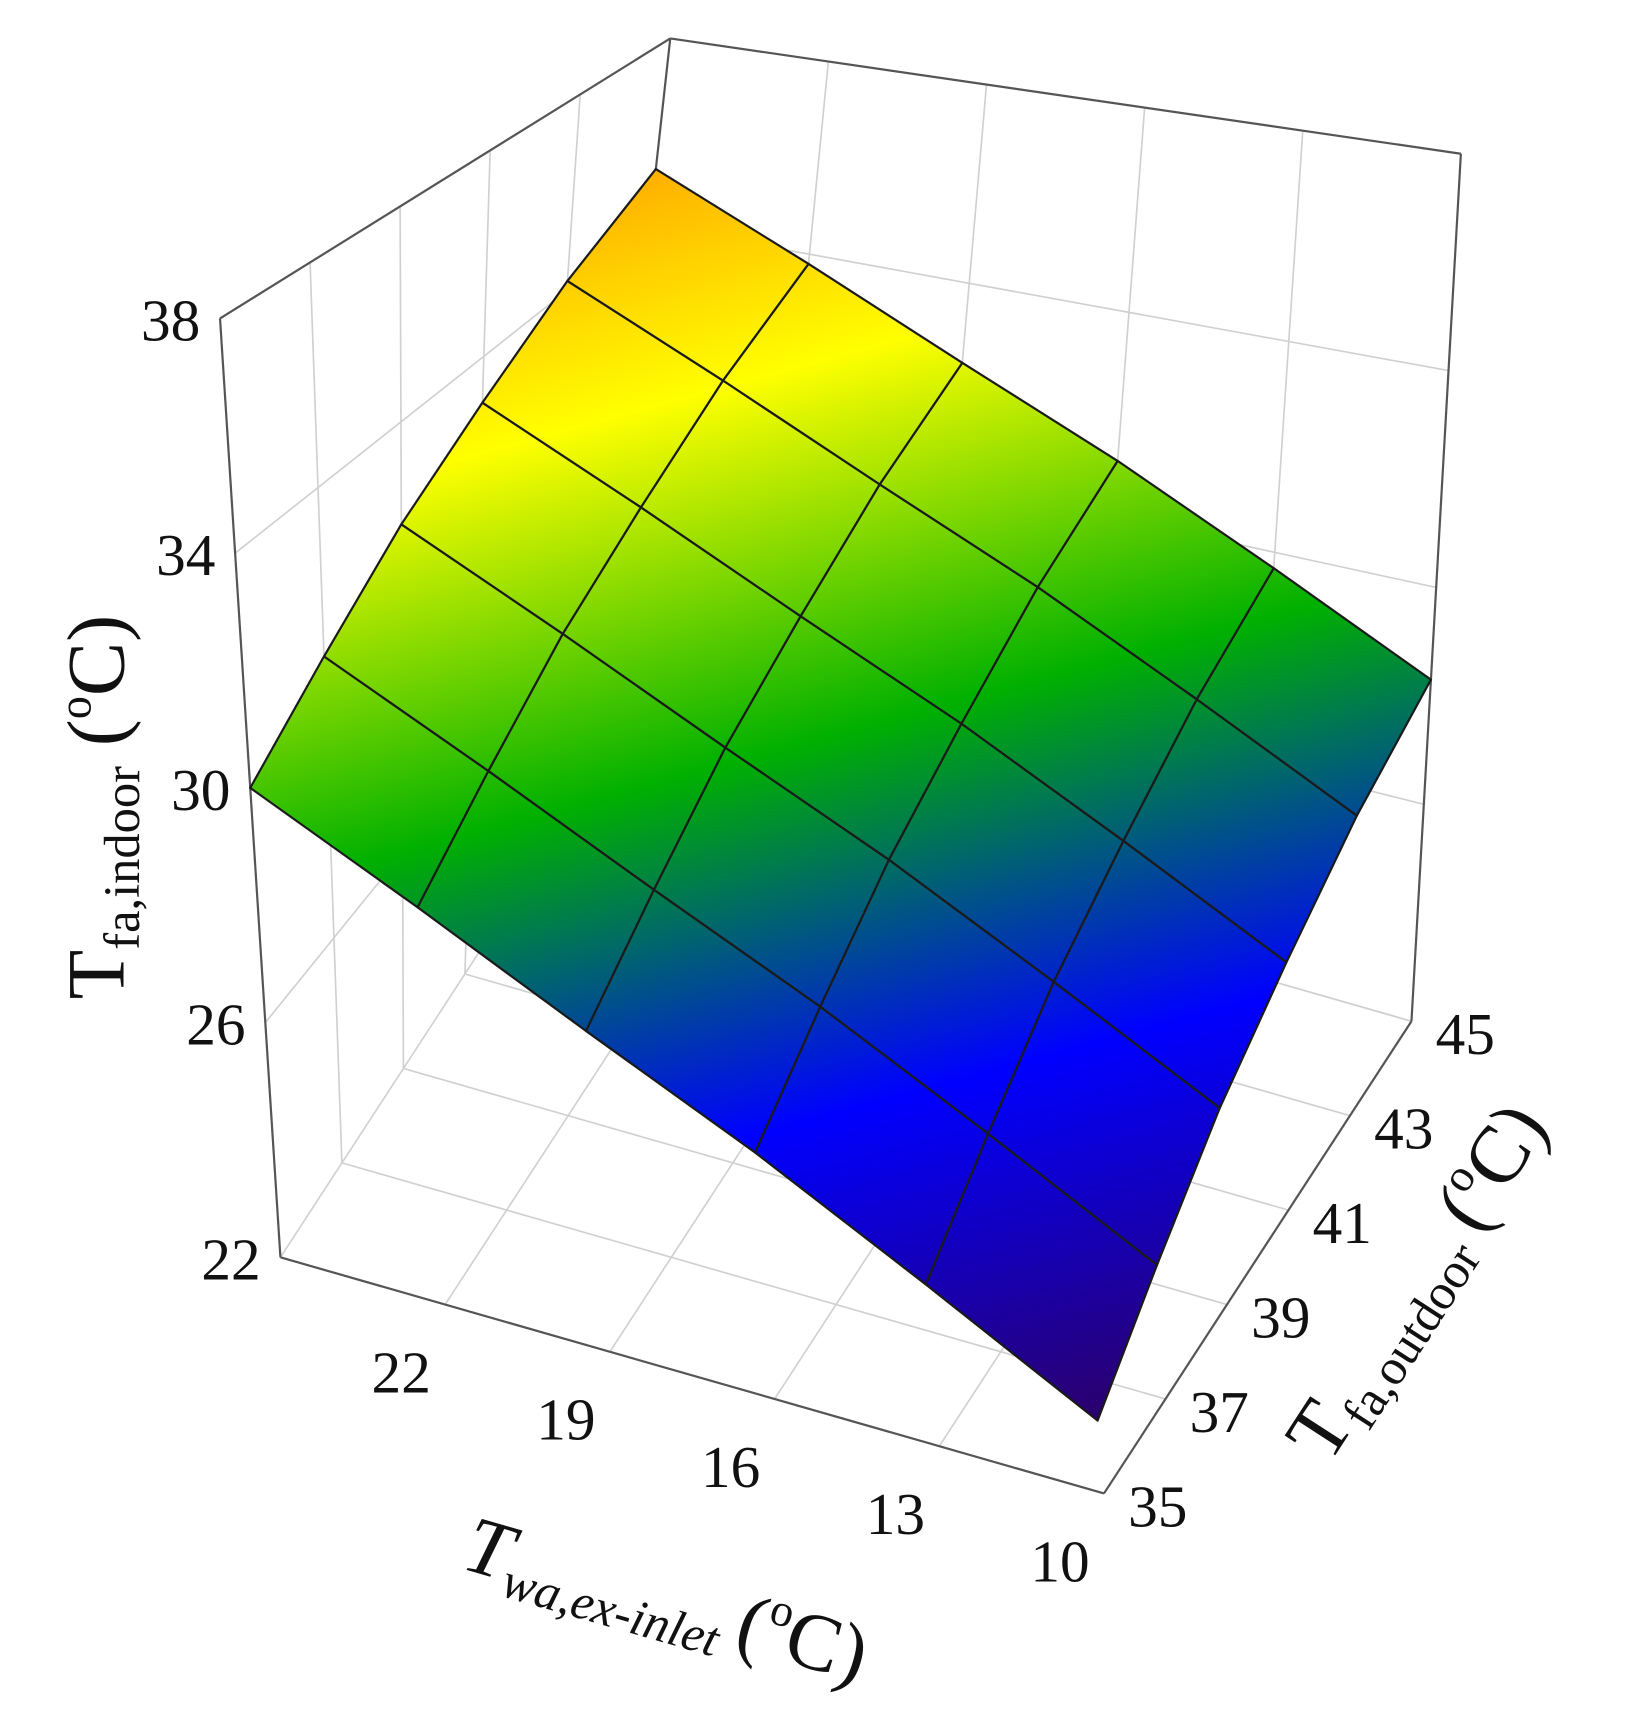  What do you see at coordinates (401, 1372) in the screenshot?
I see `x-tick-label: 22` at bounding box center [401, 1372].